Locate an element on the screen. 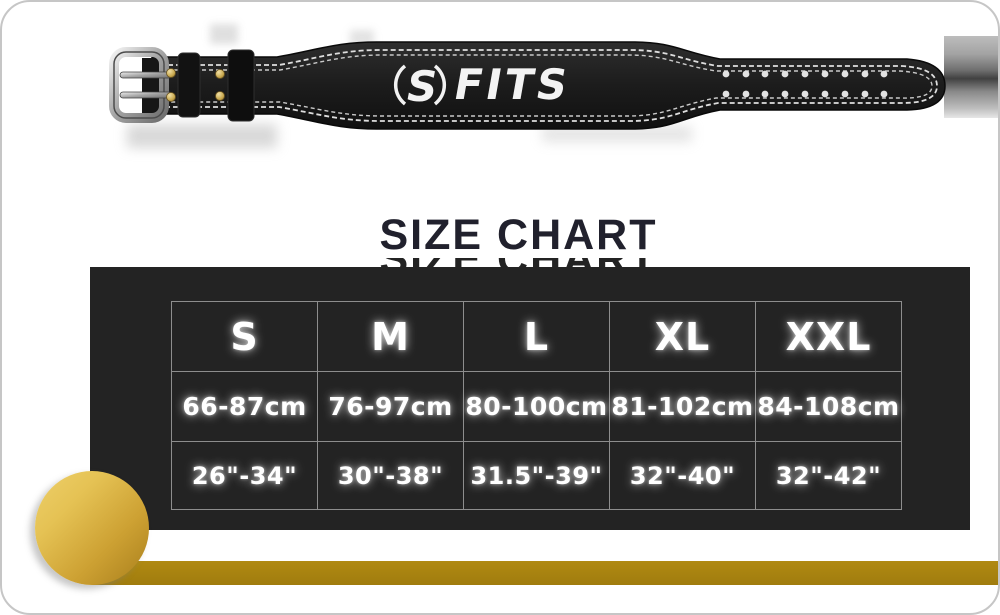 This screenshot has width=1000, height=615. size-header-m: M is located at coordinates (391, 337).